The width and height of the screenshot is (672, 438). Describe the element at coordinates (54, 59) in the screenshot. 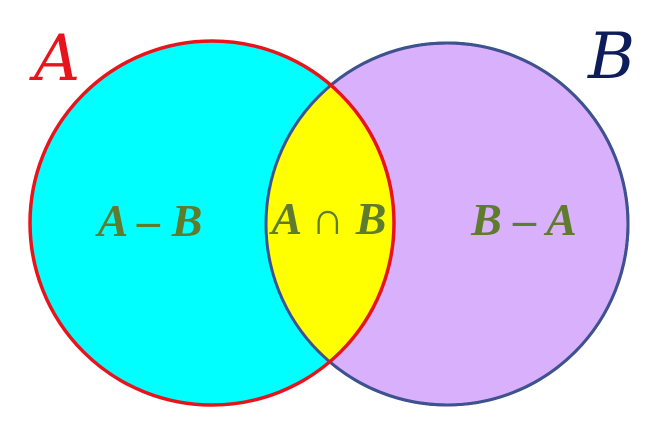

I see `set-a-label: A` at that location.